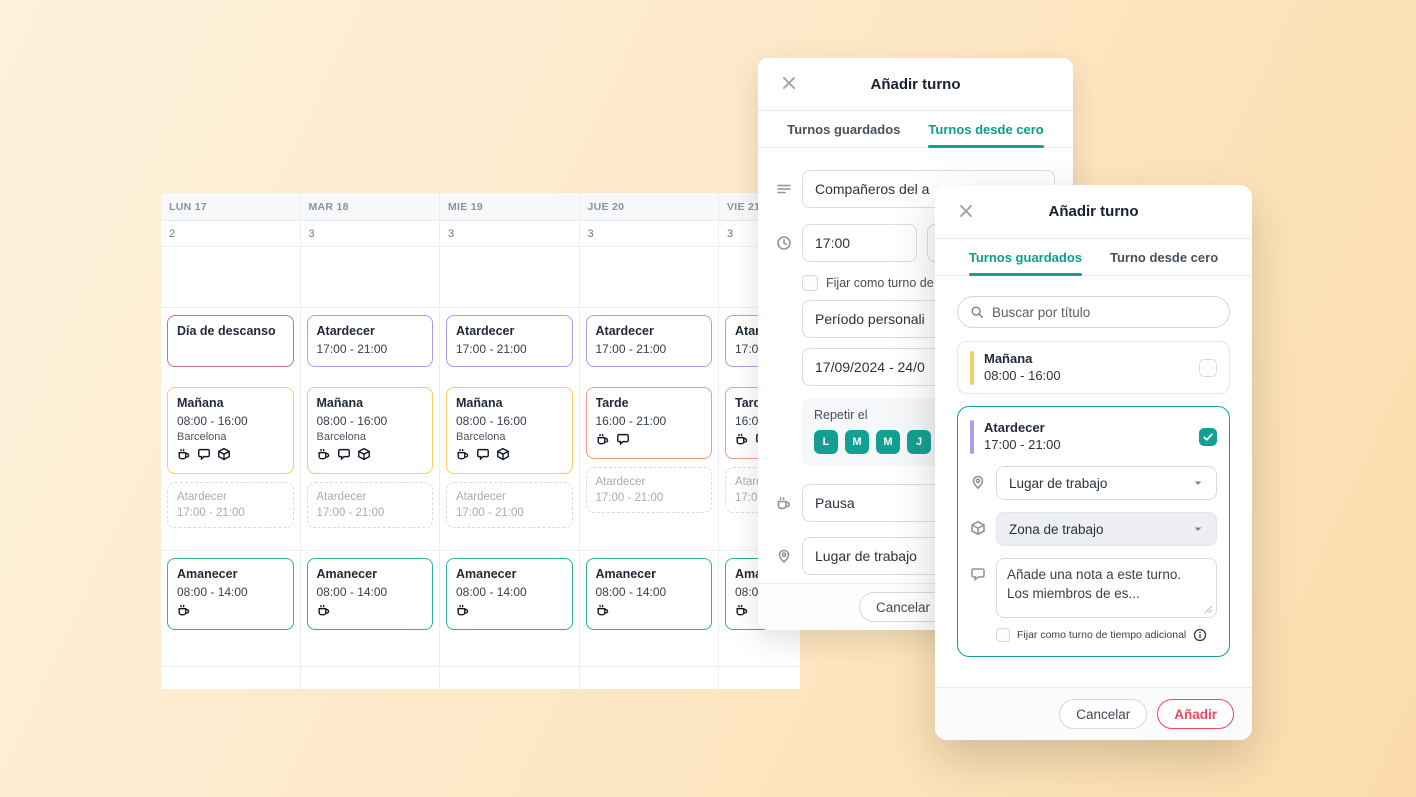 The height and width of the screenshot is (797, 1416). Describe the element at coordinates (789, 189) in the screenshot. I see `title-lines-icon` at that location.